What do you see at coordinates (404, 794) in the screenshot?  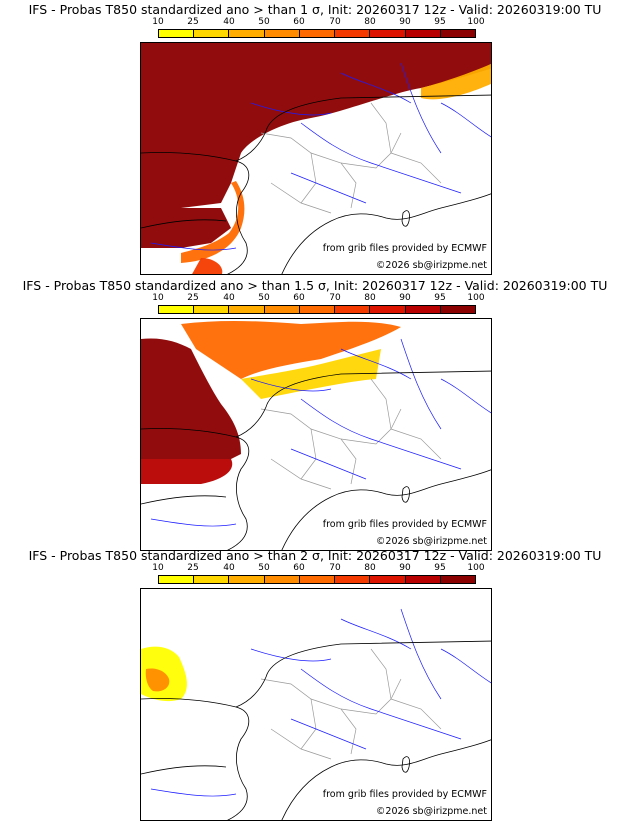 I see `source-credit: from grib files provided by ECMWF` at bounding box center [404, 794].